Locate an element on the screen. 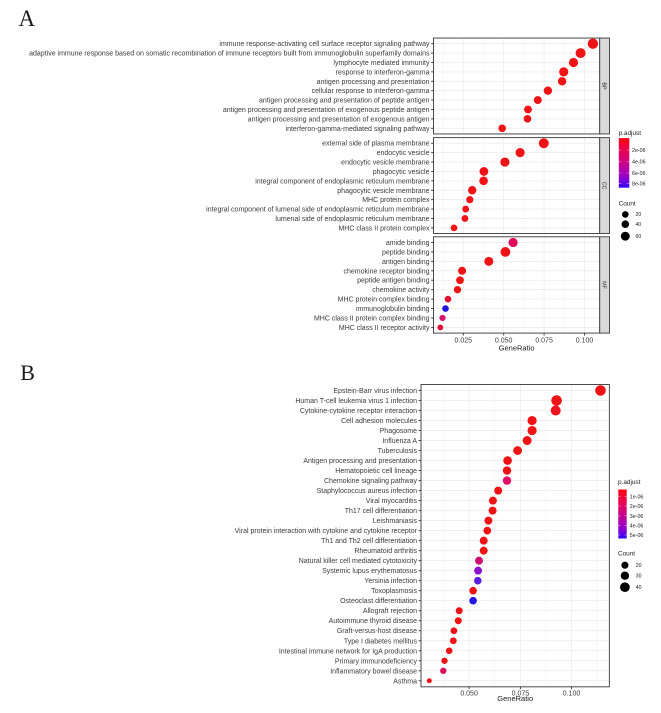 Image resolution: width=661 pixels, height=713 pixels. svg-text: lymphocyte mediated immunity is located at coordinates (381, 63).